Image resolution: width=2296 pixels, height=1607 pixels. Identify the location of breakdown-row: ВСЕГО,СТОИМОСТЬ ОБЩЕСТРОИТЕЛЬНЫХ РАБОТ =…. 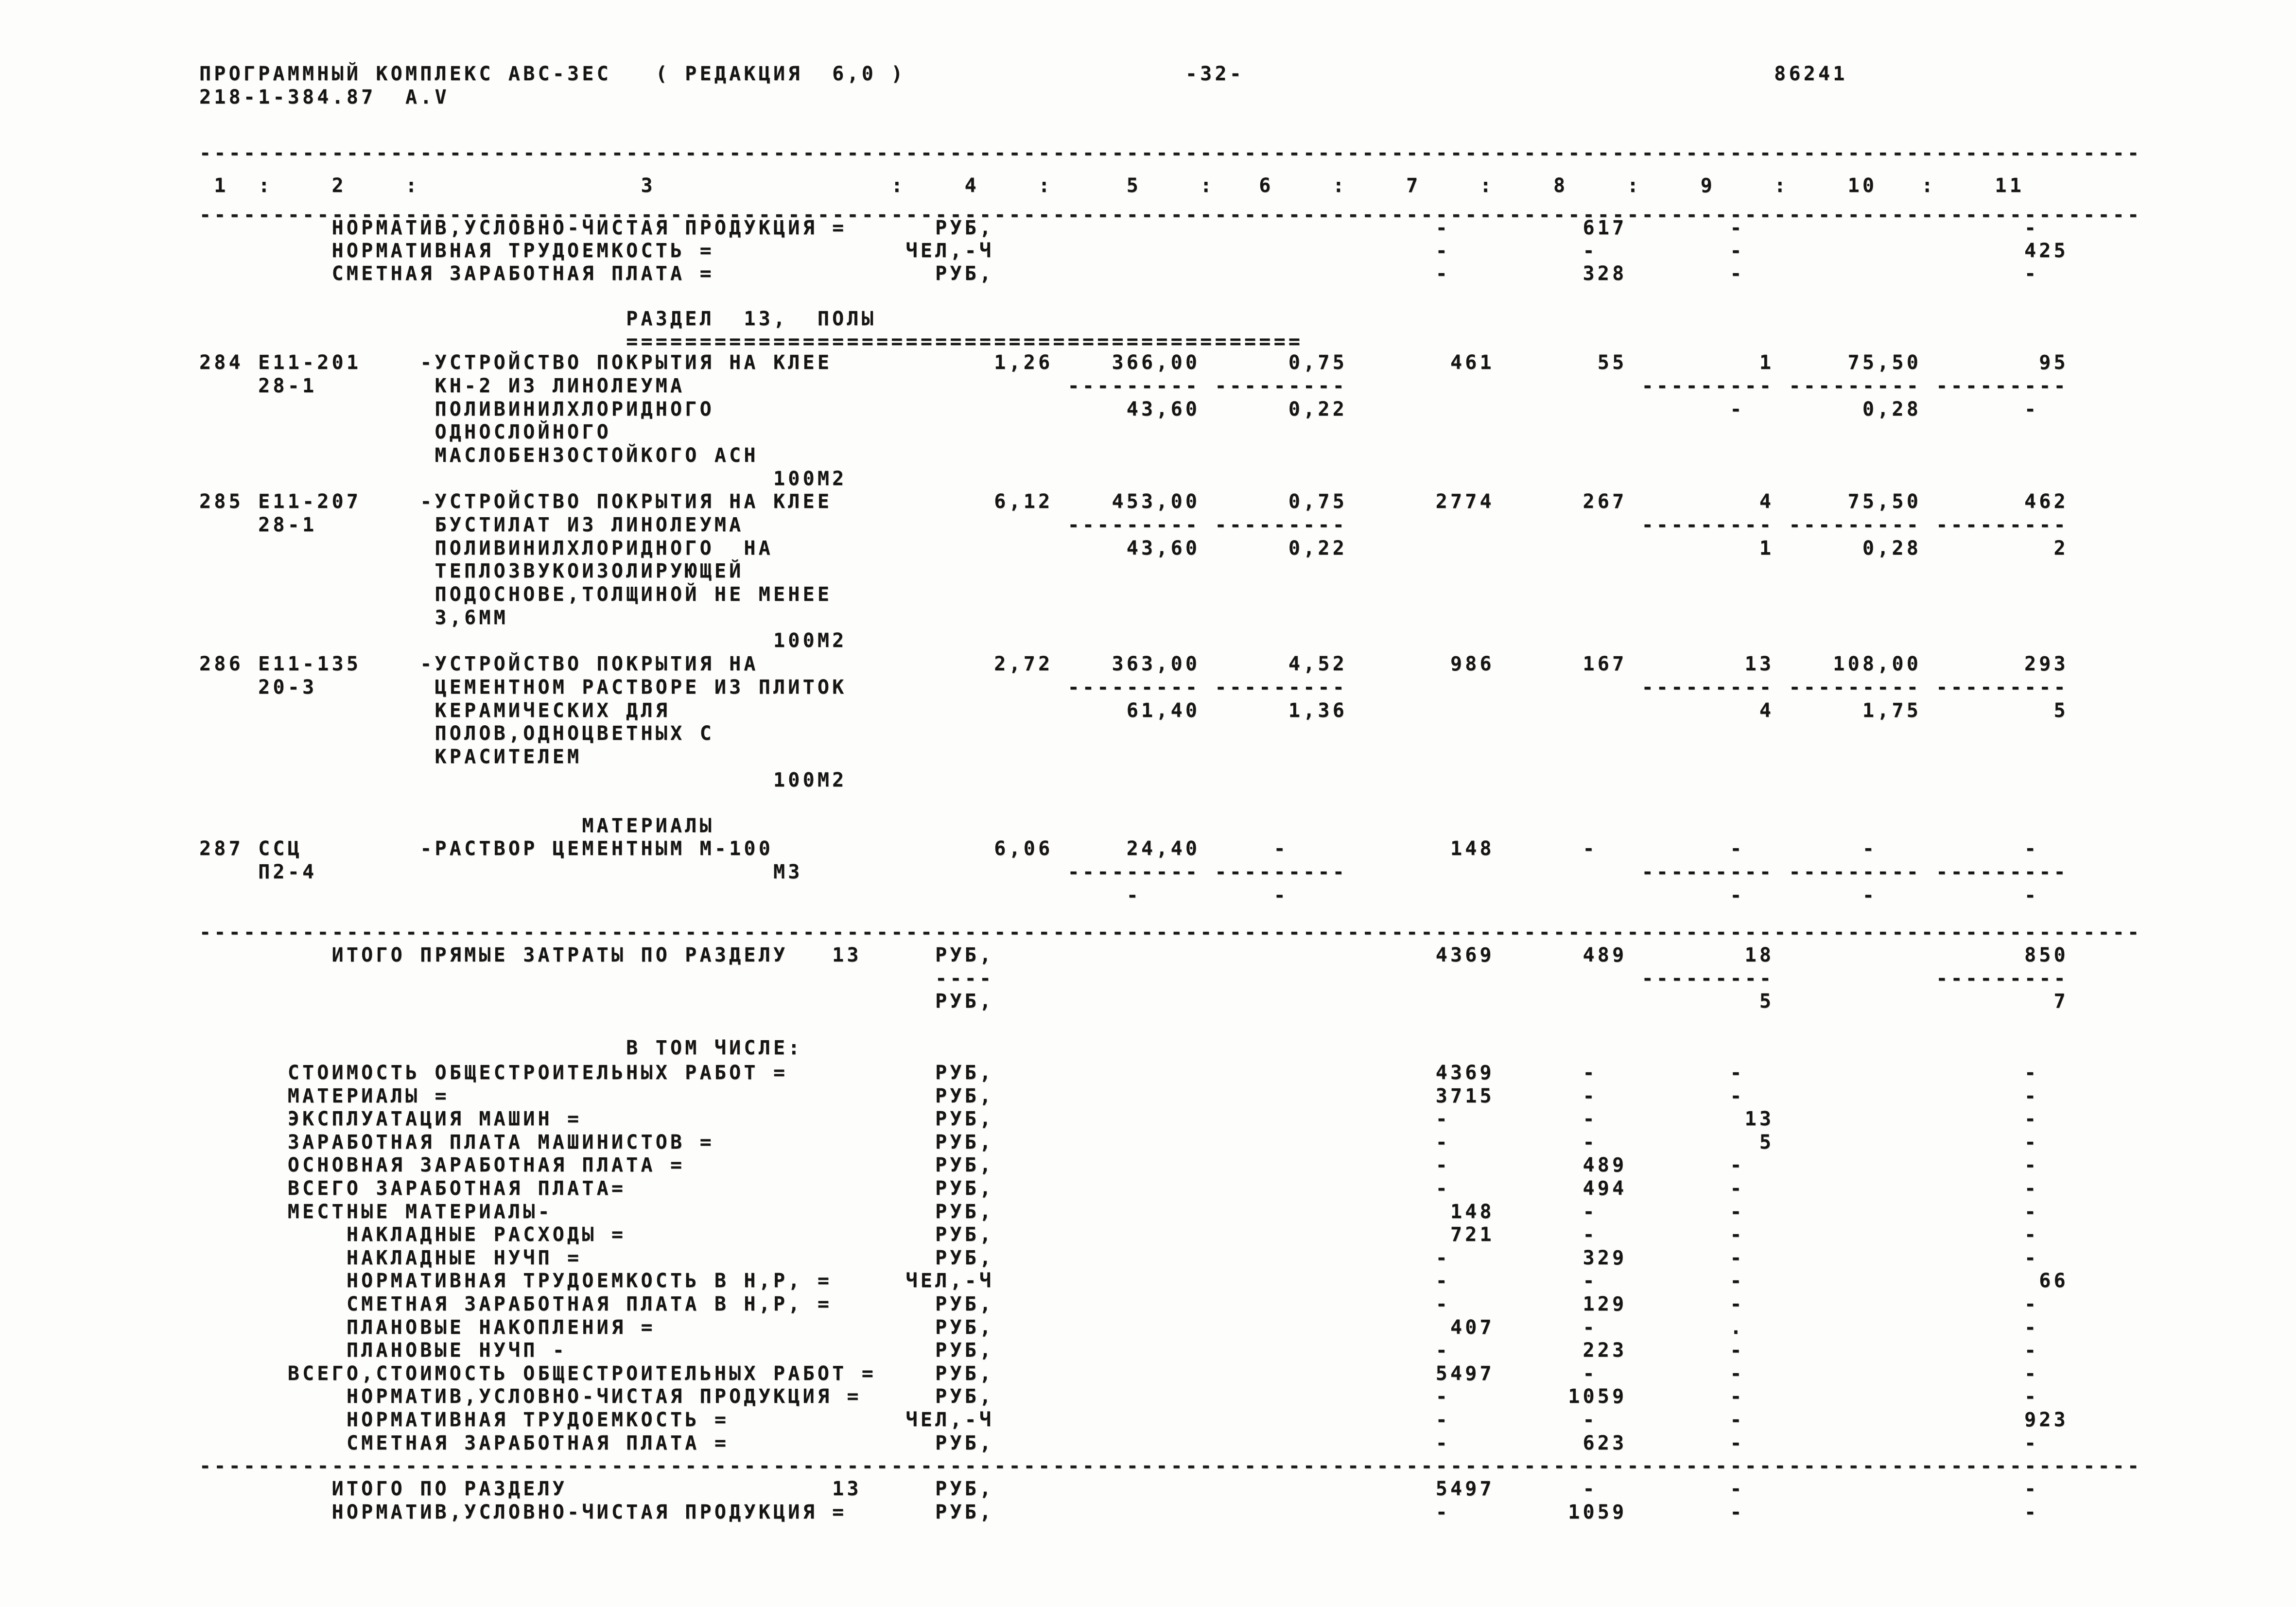
(1170, 1373).